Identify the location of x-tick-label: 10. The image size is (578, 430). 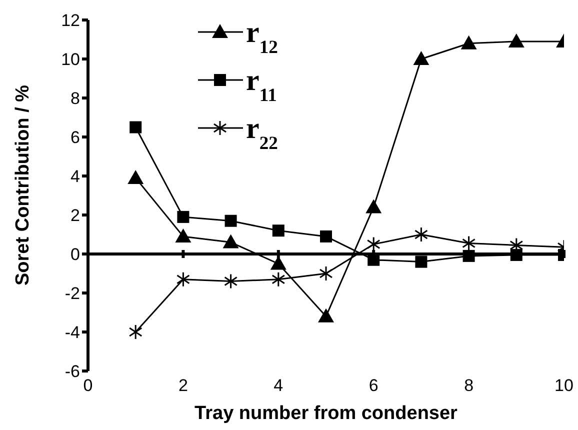
(564, 385).